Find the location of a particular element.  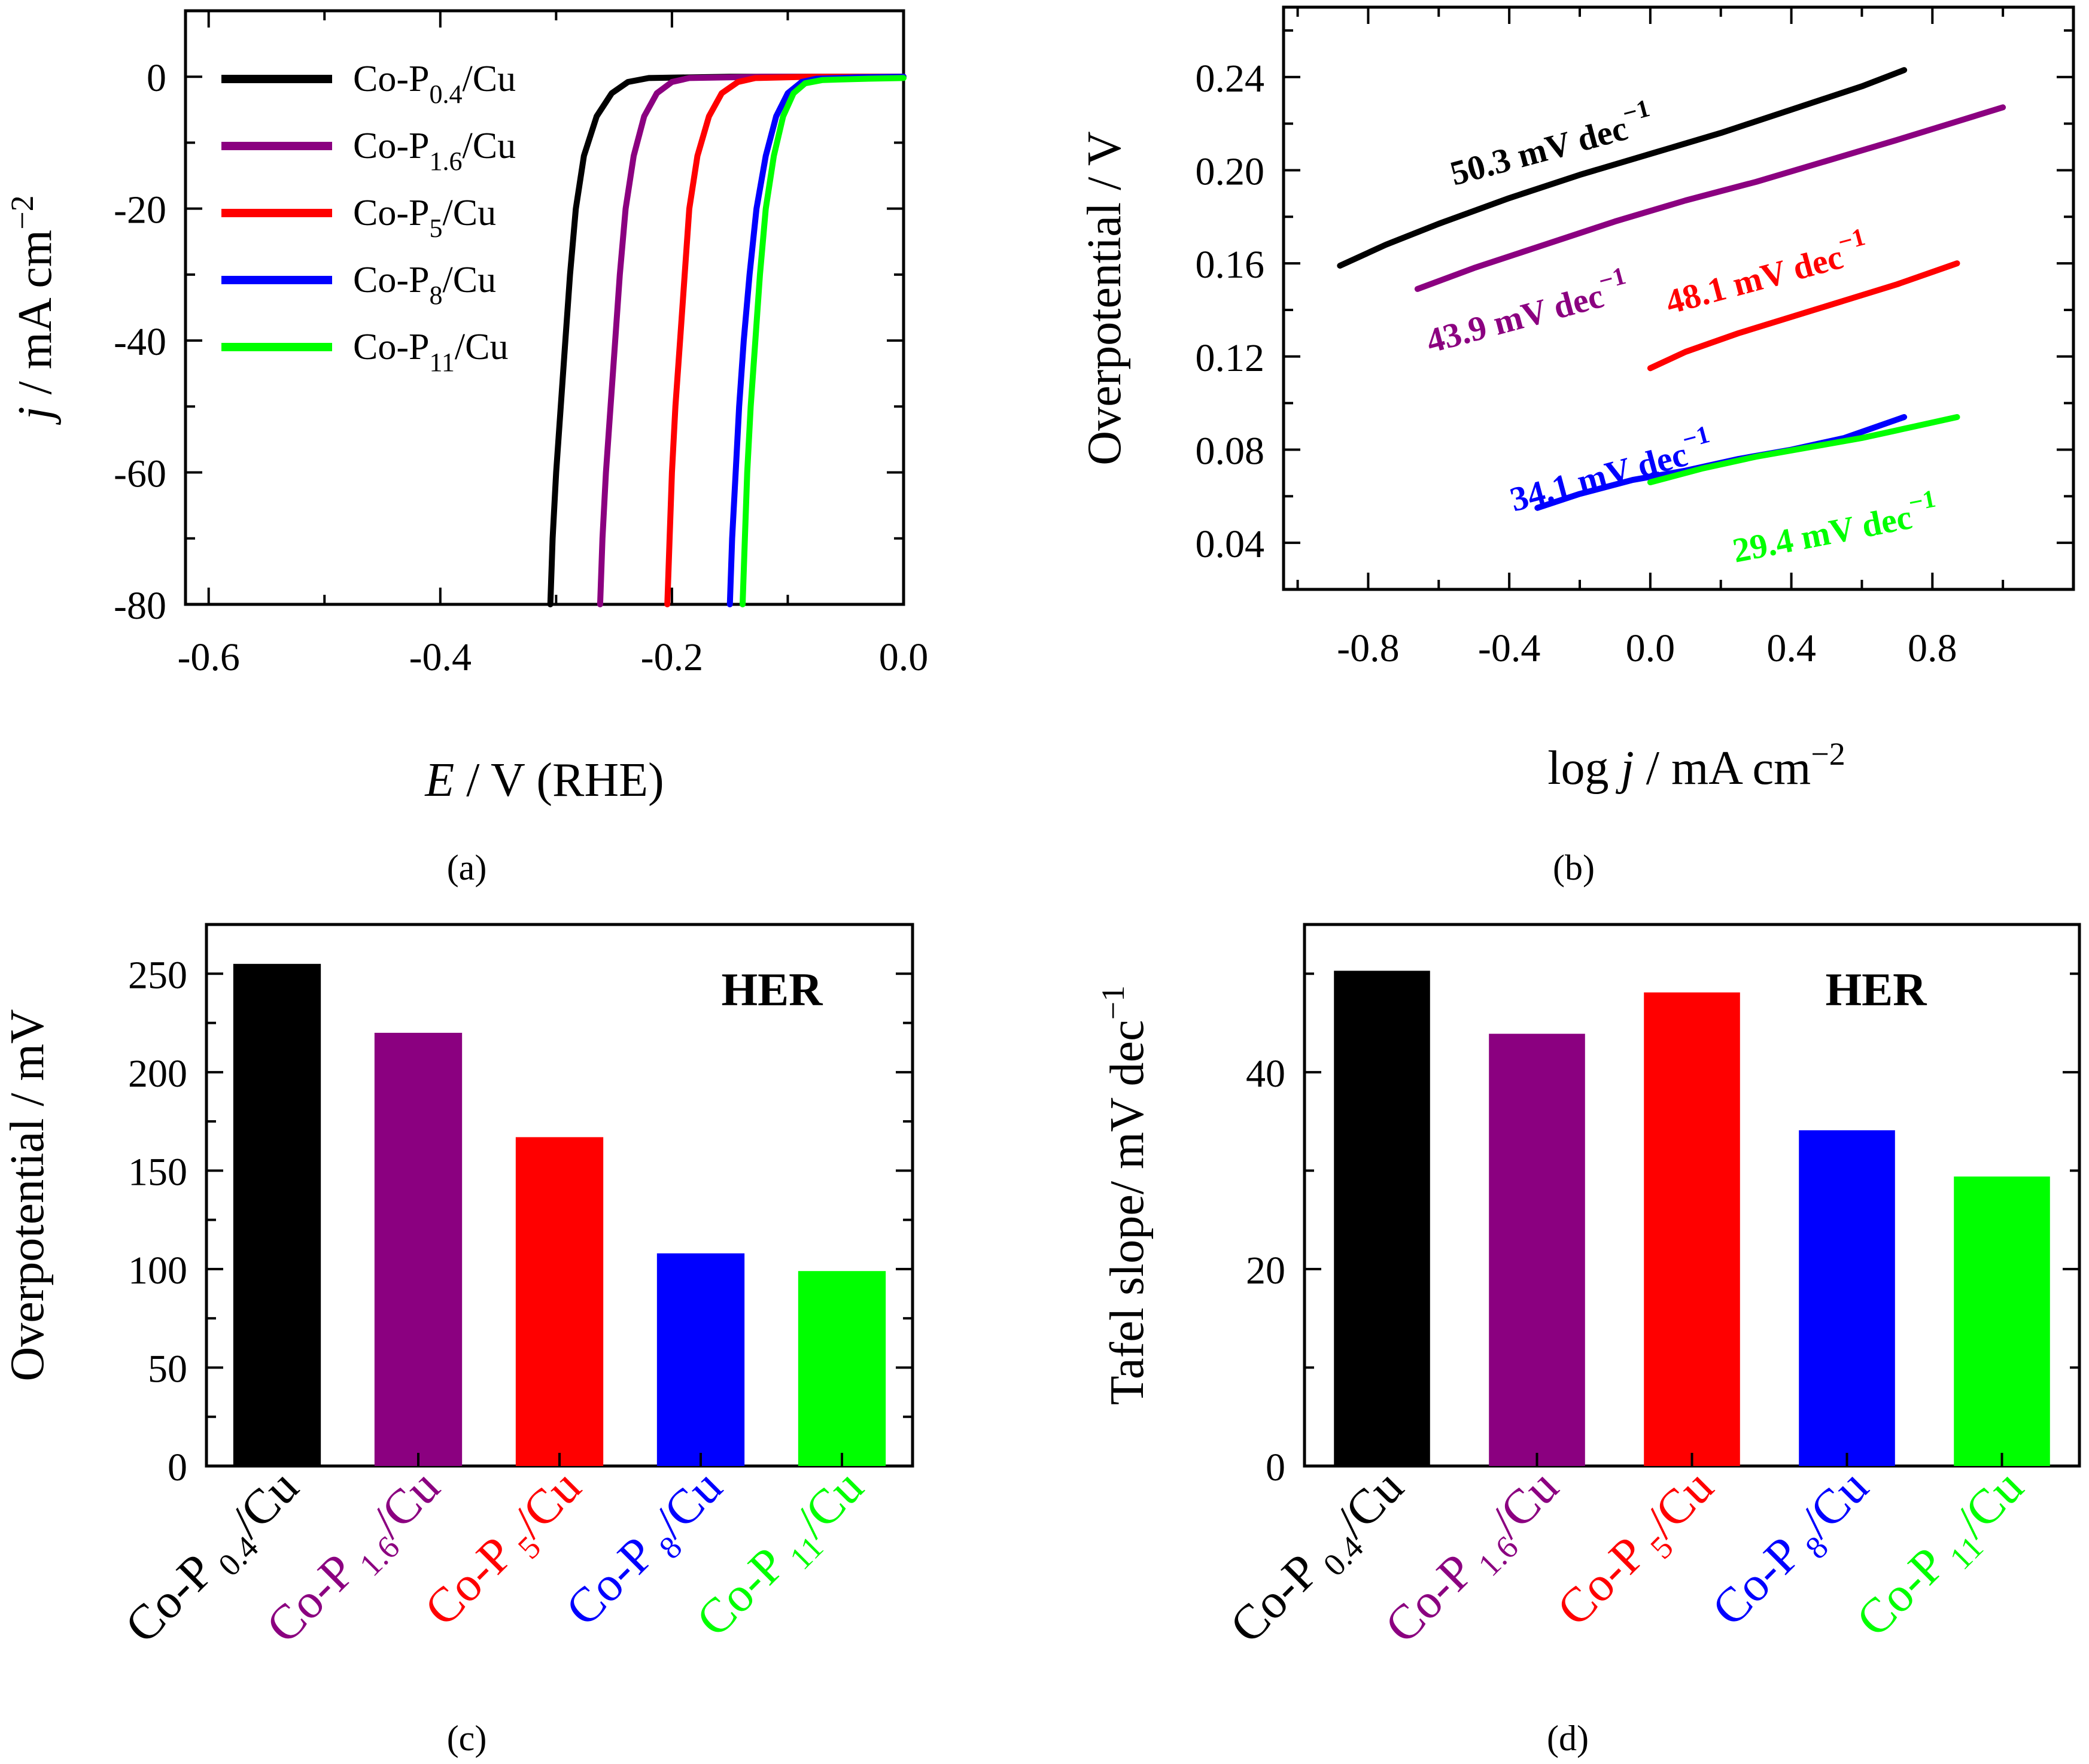

y-tick-label: 40 is located at coordinates (1265, 1074).